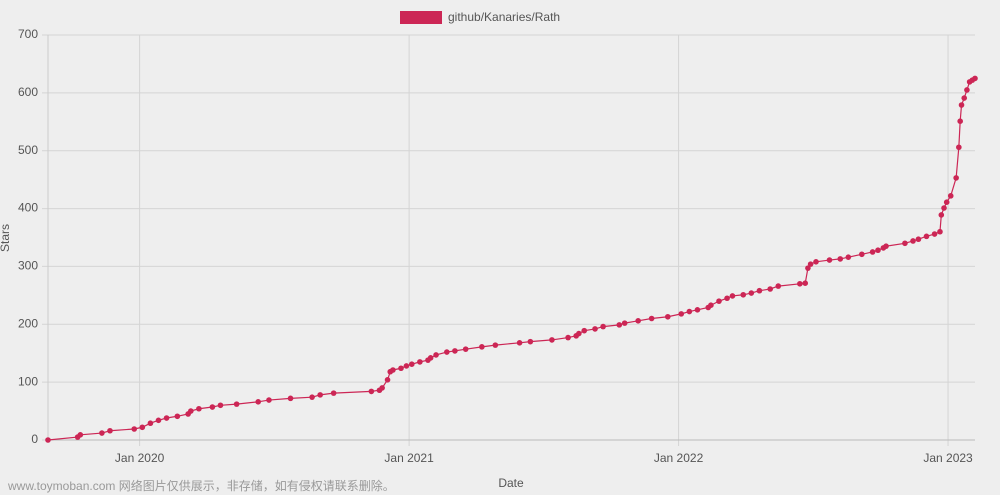 The height and width of the screenshot is (495, 1000). Describe the element at coordinates (28, 323) in the screenshot. I see `y-tick-label: 200` at that location.